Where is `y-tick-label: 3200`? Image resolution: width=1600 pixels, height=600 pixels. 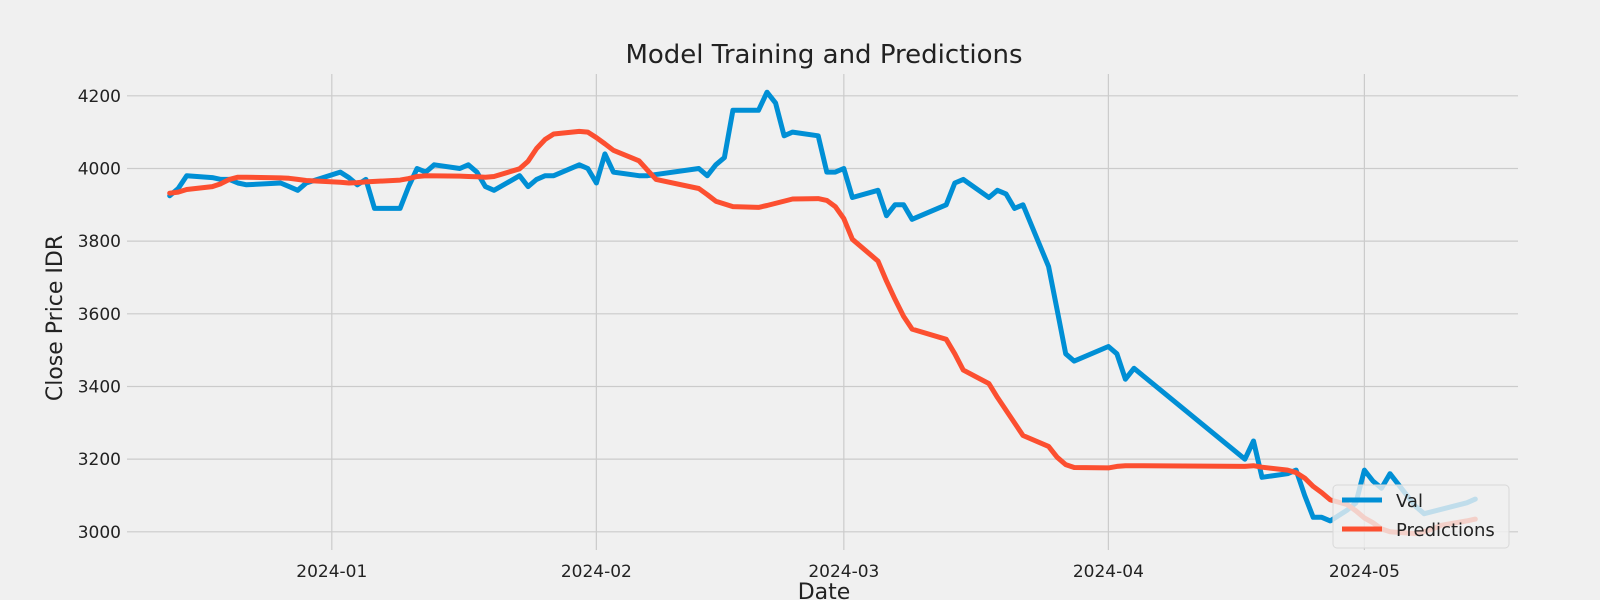 y-tick-label: 3200 is located at coordinates (99, 460).